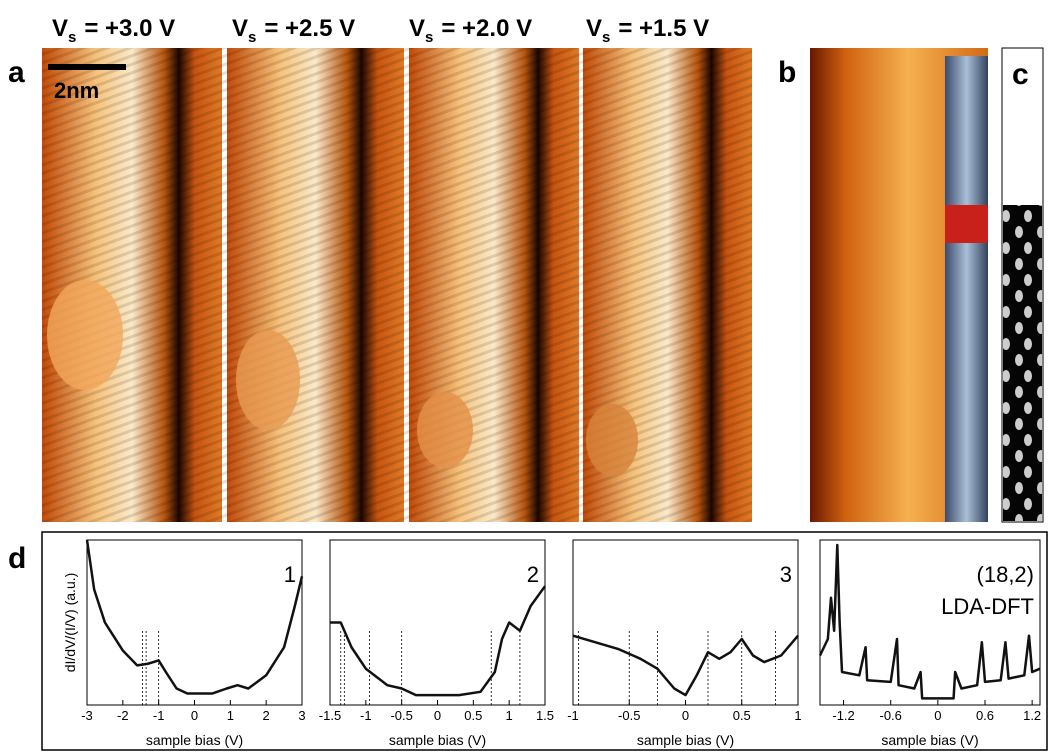 Image resolution: width=1049 pixels, height=755 pixels. I want to click on panel-label: a, so click(16, 72).